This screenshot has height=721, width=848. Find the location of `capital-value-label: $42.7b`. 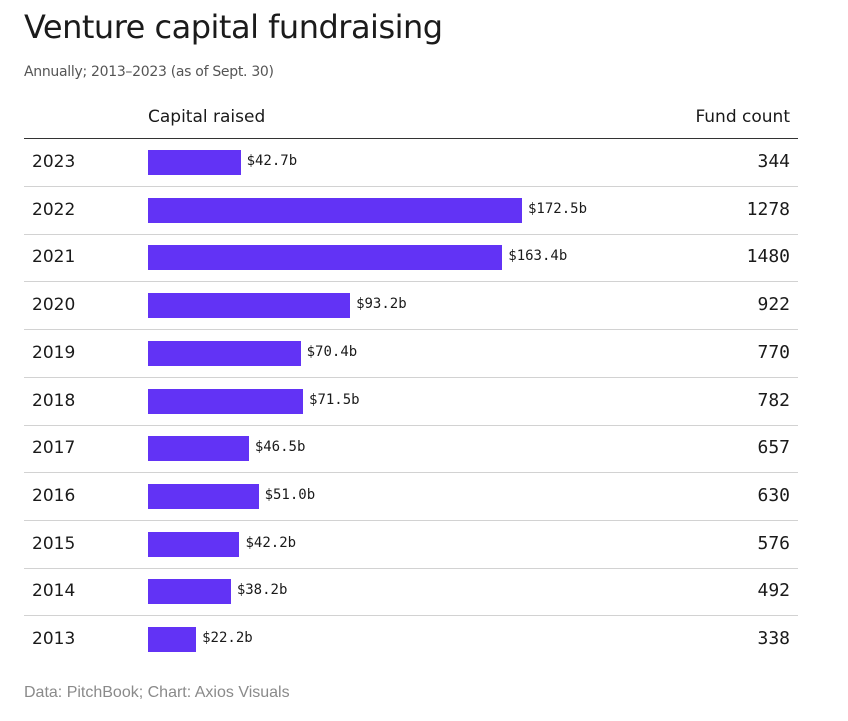

capital-value-label: $42.7b is located at coordinates (272, 161).